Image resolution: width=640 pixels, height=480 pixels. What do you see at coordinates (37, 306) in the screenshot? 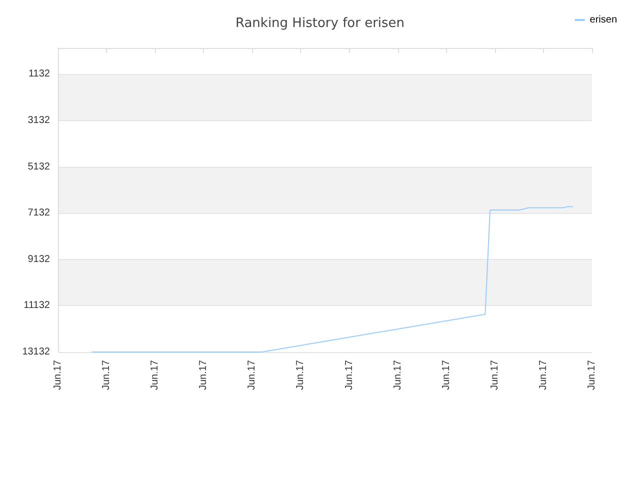
I see `y-tick-label: 11132` at bounding box center [37, 306].